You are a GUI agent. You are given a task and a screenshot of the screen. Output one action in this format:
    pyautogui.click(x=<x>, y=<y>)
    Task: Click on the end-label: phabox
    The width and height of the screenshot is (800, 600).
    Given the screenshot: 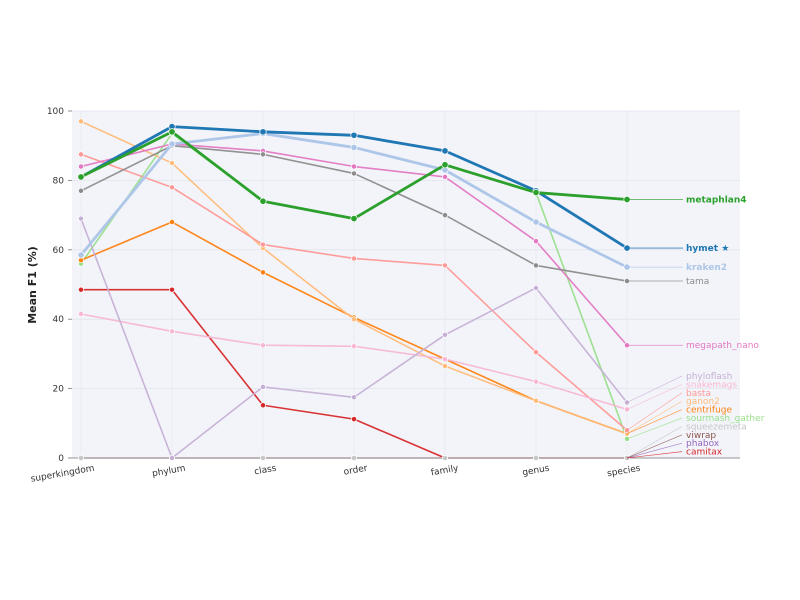 What is the action you would take?
    pyautogui.click(x=703, y=444)
    